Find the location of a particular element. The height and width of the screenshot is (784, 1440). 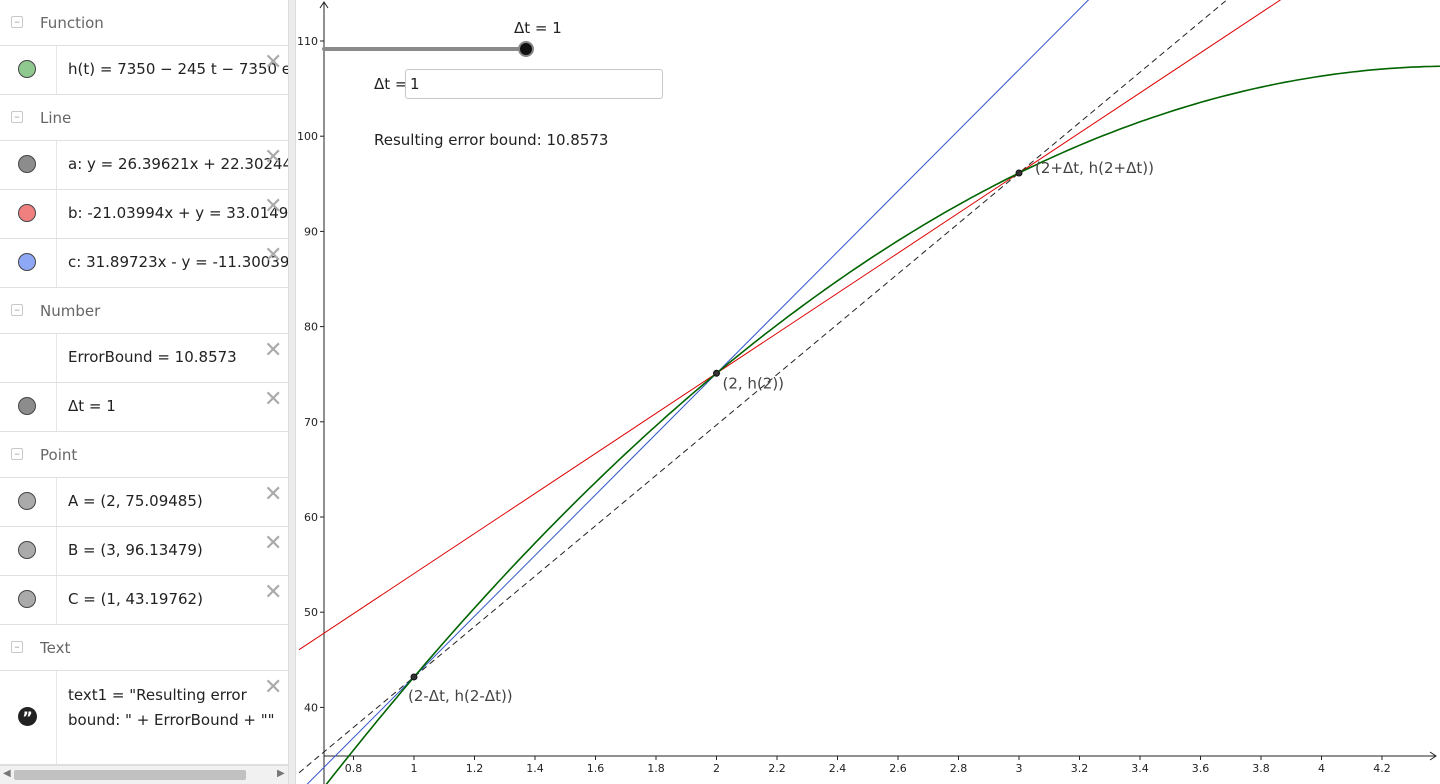

horizontal-scrollbar: ◀ ▶ is located at coordinates (144, 774).